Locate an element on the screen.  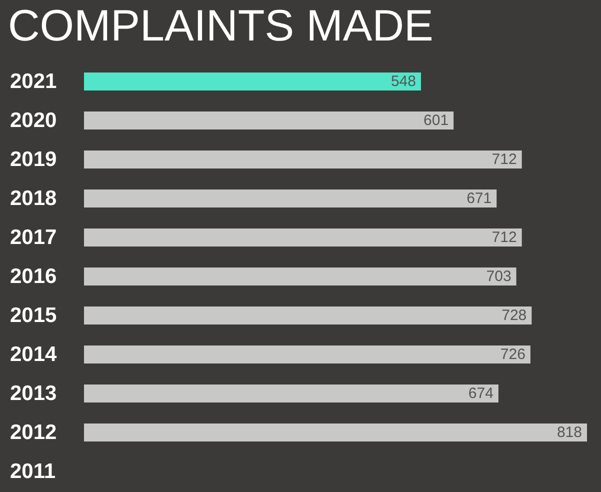
data-label: 703 is located at coordinates (499, 276).